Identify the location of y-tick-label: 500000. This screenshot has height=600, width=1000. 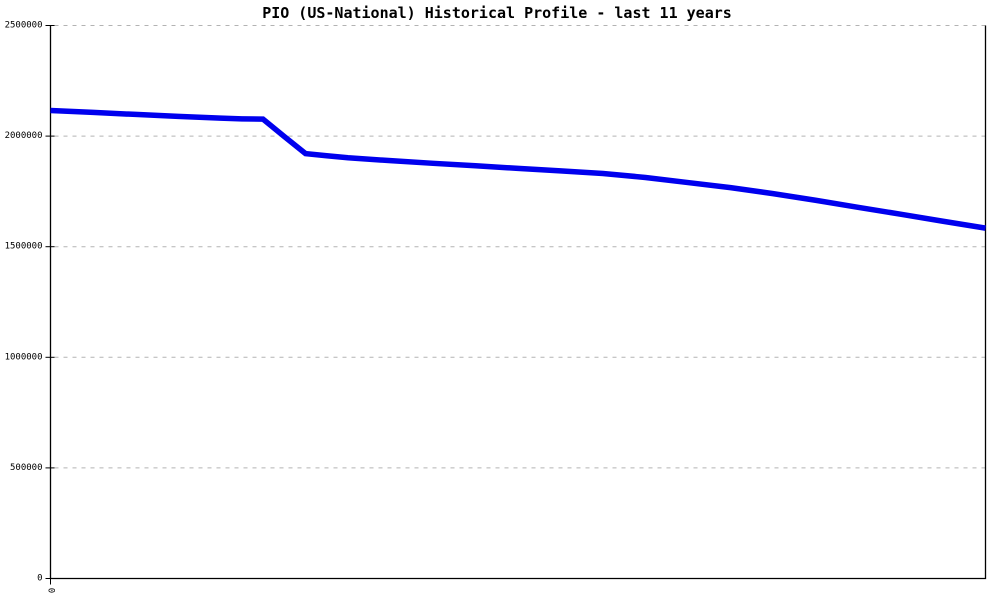
(26, 468).